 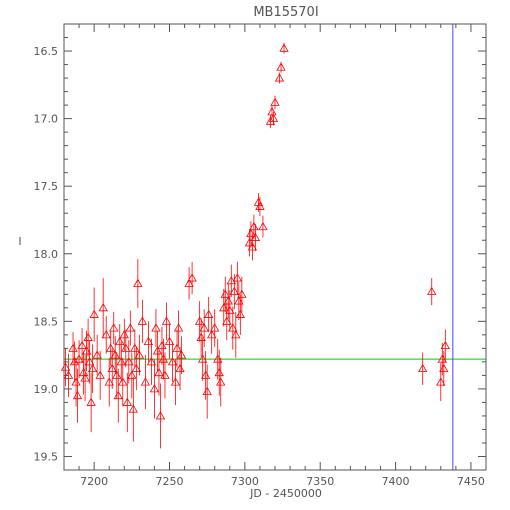 I want to click on x-tick-label: 7350, so click(x=320, y=481).